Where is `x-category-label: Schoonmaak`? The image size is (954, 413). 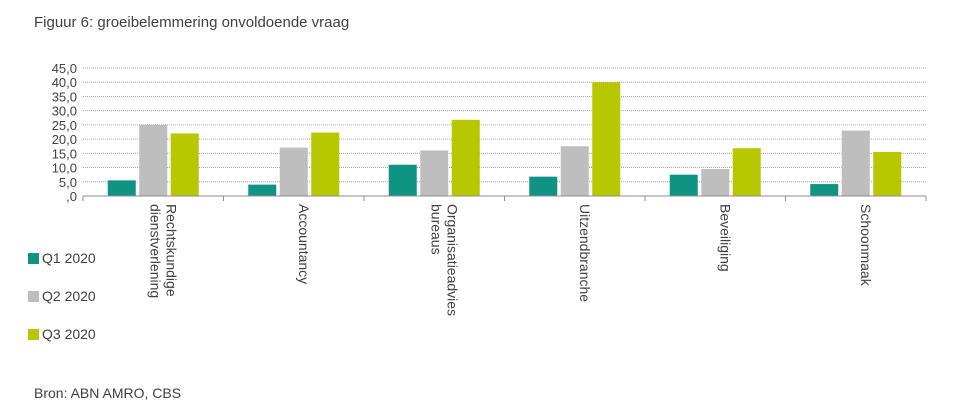
x-category-label: Schoonmaak is located at coordinates (866, 245).